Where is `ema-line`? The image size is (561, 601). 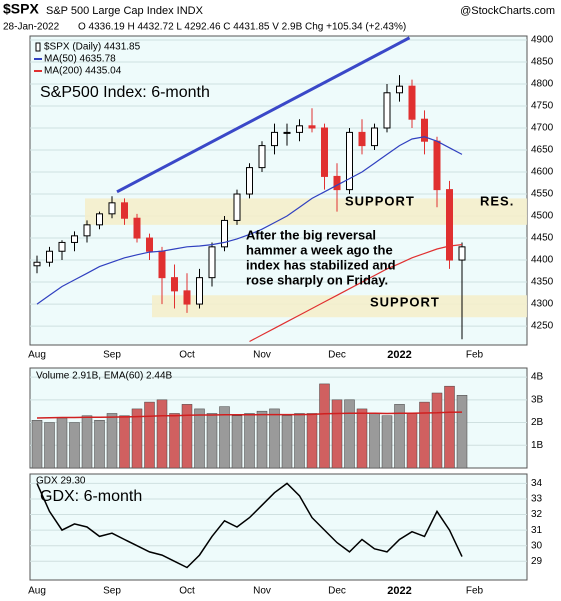 ema-line is located at coordinates (249, 415).